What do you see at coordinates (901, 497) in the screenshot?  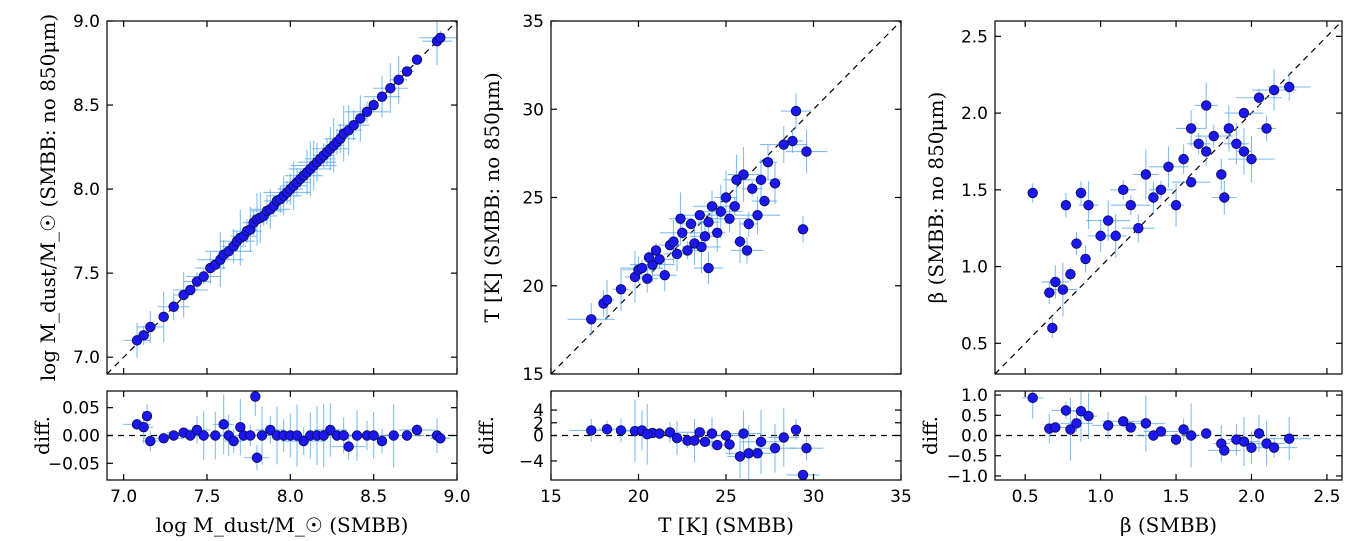 I see `x-tick-label: 35` at bounding box center [901, 497].